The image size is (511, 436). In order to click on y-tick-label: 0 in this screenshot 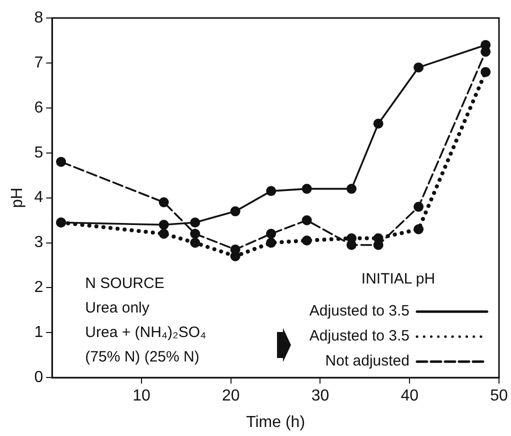, I will do `click(39, 377)`.